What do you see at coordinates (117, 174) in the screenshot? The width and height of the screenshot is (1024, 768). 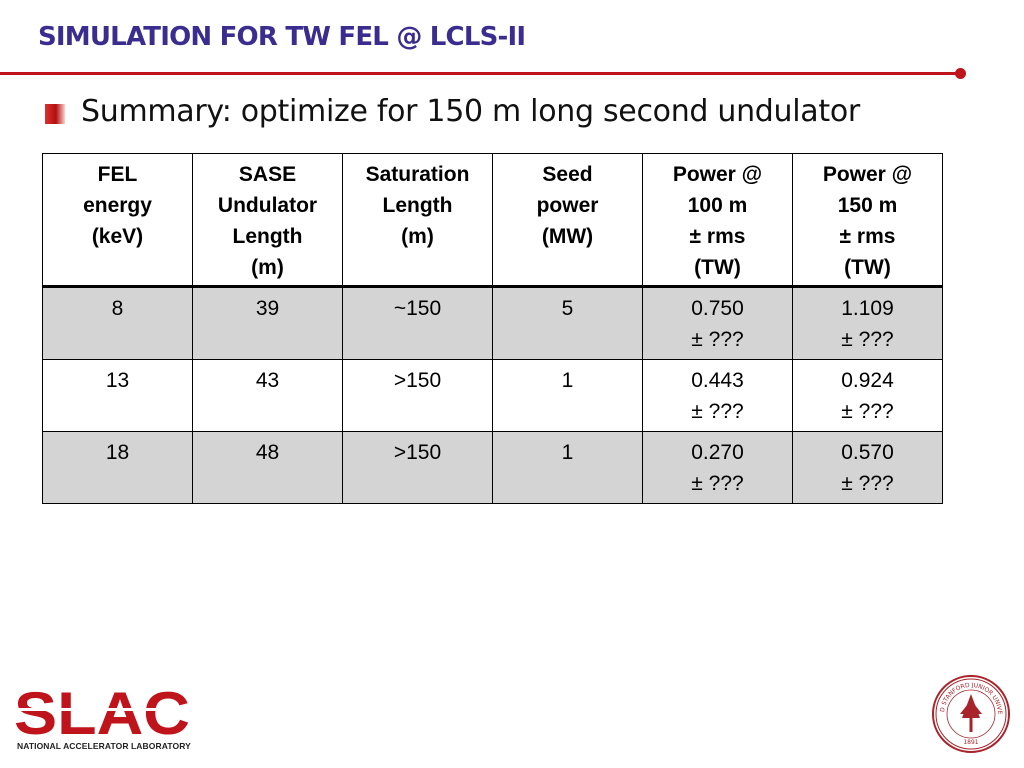 I see `header-line: FEL` at bounding box center [117, 174].